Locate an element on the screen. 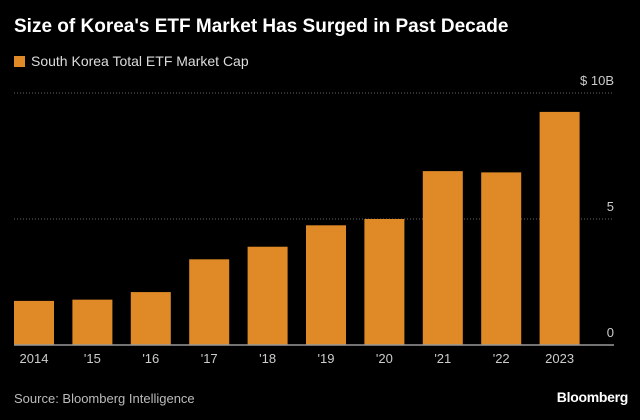 The width and height of the screenshot is (640, 420). x-tick-label: '18 is located at coordinates (267, 358).